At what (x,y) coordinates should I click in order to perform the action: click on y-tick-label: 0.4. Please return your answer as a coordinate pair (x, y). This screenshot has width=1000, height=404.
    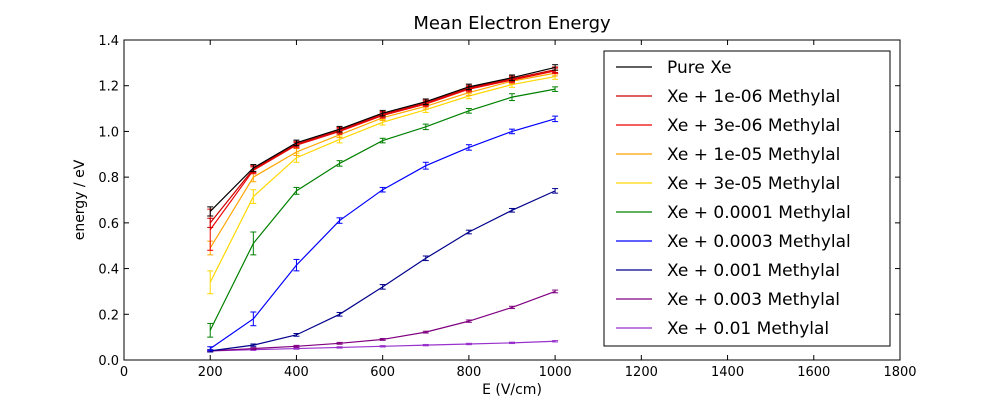
    Looking at the image, I should click on (108, 270).